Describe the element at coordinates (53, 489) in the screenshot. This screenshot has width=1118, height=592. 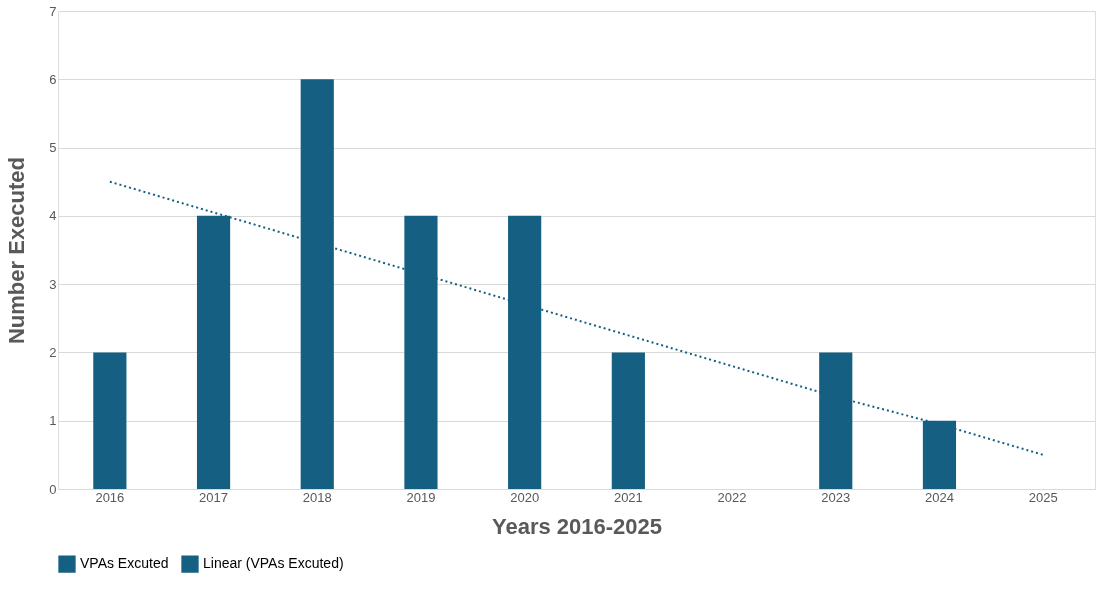
I see `y-tick-label: 0` at that location.